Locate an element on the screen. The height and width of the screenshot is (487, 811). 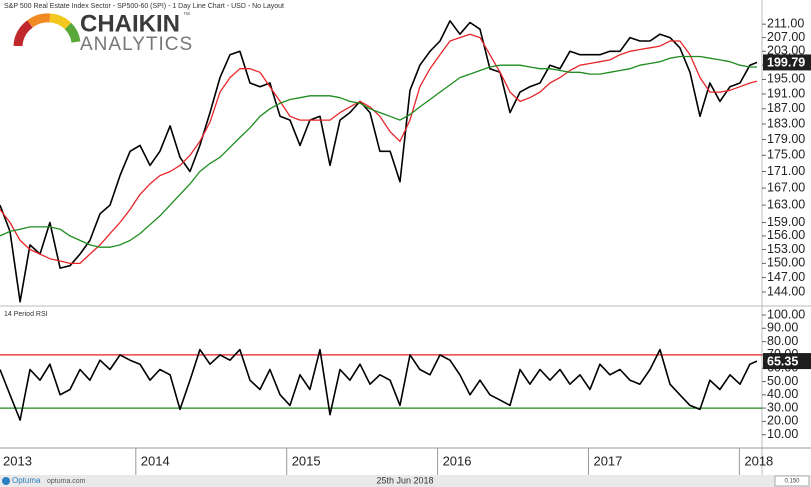
footer-brand: Optuma is located at coordinates (26, 480).